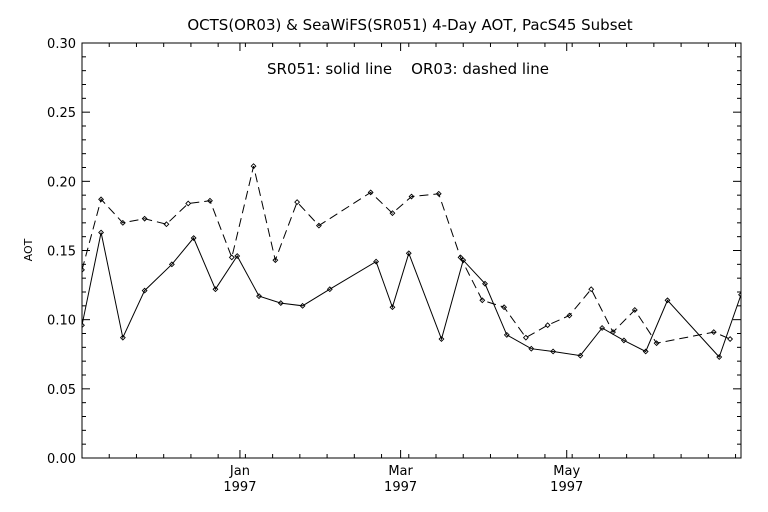 The width and height of the screenshot is (768, 512). Describe the element at coordinates (408, 69) in the screenshot. I see `line-style-annotation: SR051: solid line OR03: dashed line` at that location.